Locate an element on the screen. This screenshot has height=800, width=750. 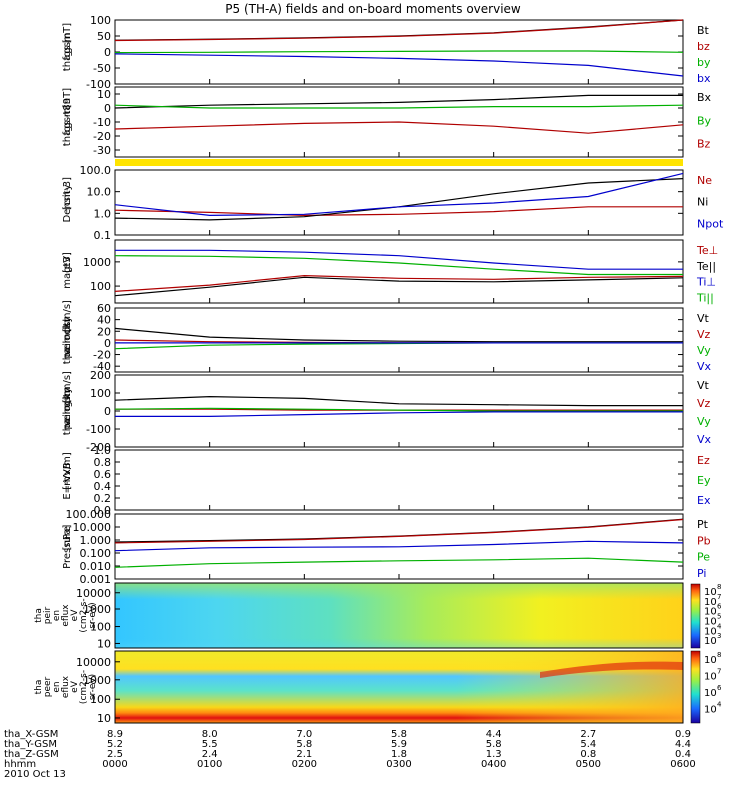
colorbar-tick-exponent: 6 is located at coordinates (719, 607).